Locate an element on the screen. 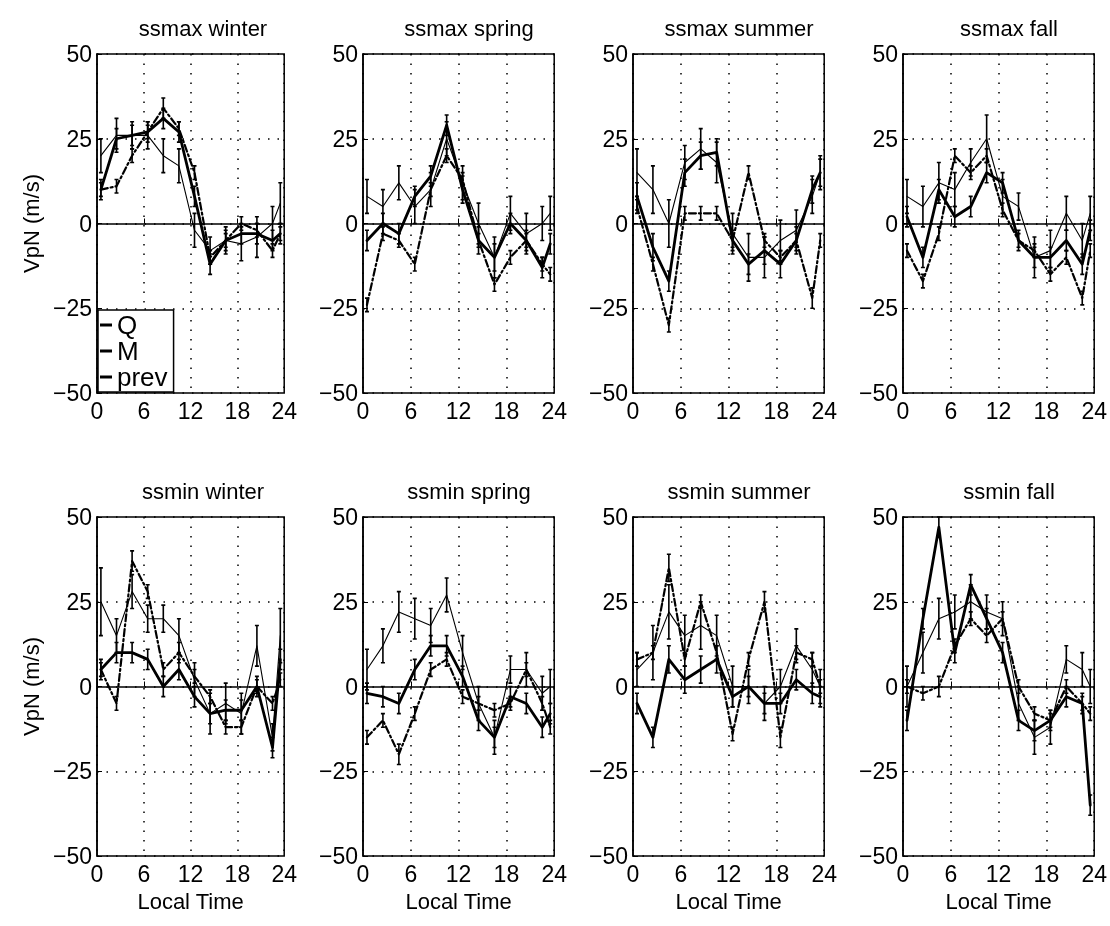  chart-title: ssmin spring is located at coordinates (469, 491).